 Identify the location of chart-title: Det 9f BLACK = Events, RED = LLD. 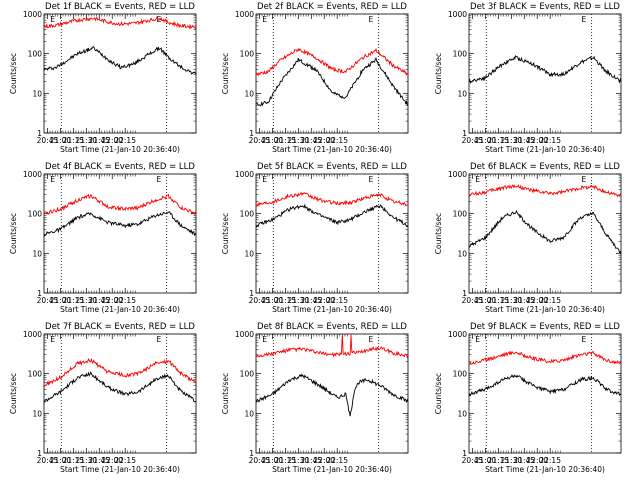
(545, 327).